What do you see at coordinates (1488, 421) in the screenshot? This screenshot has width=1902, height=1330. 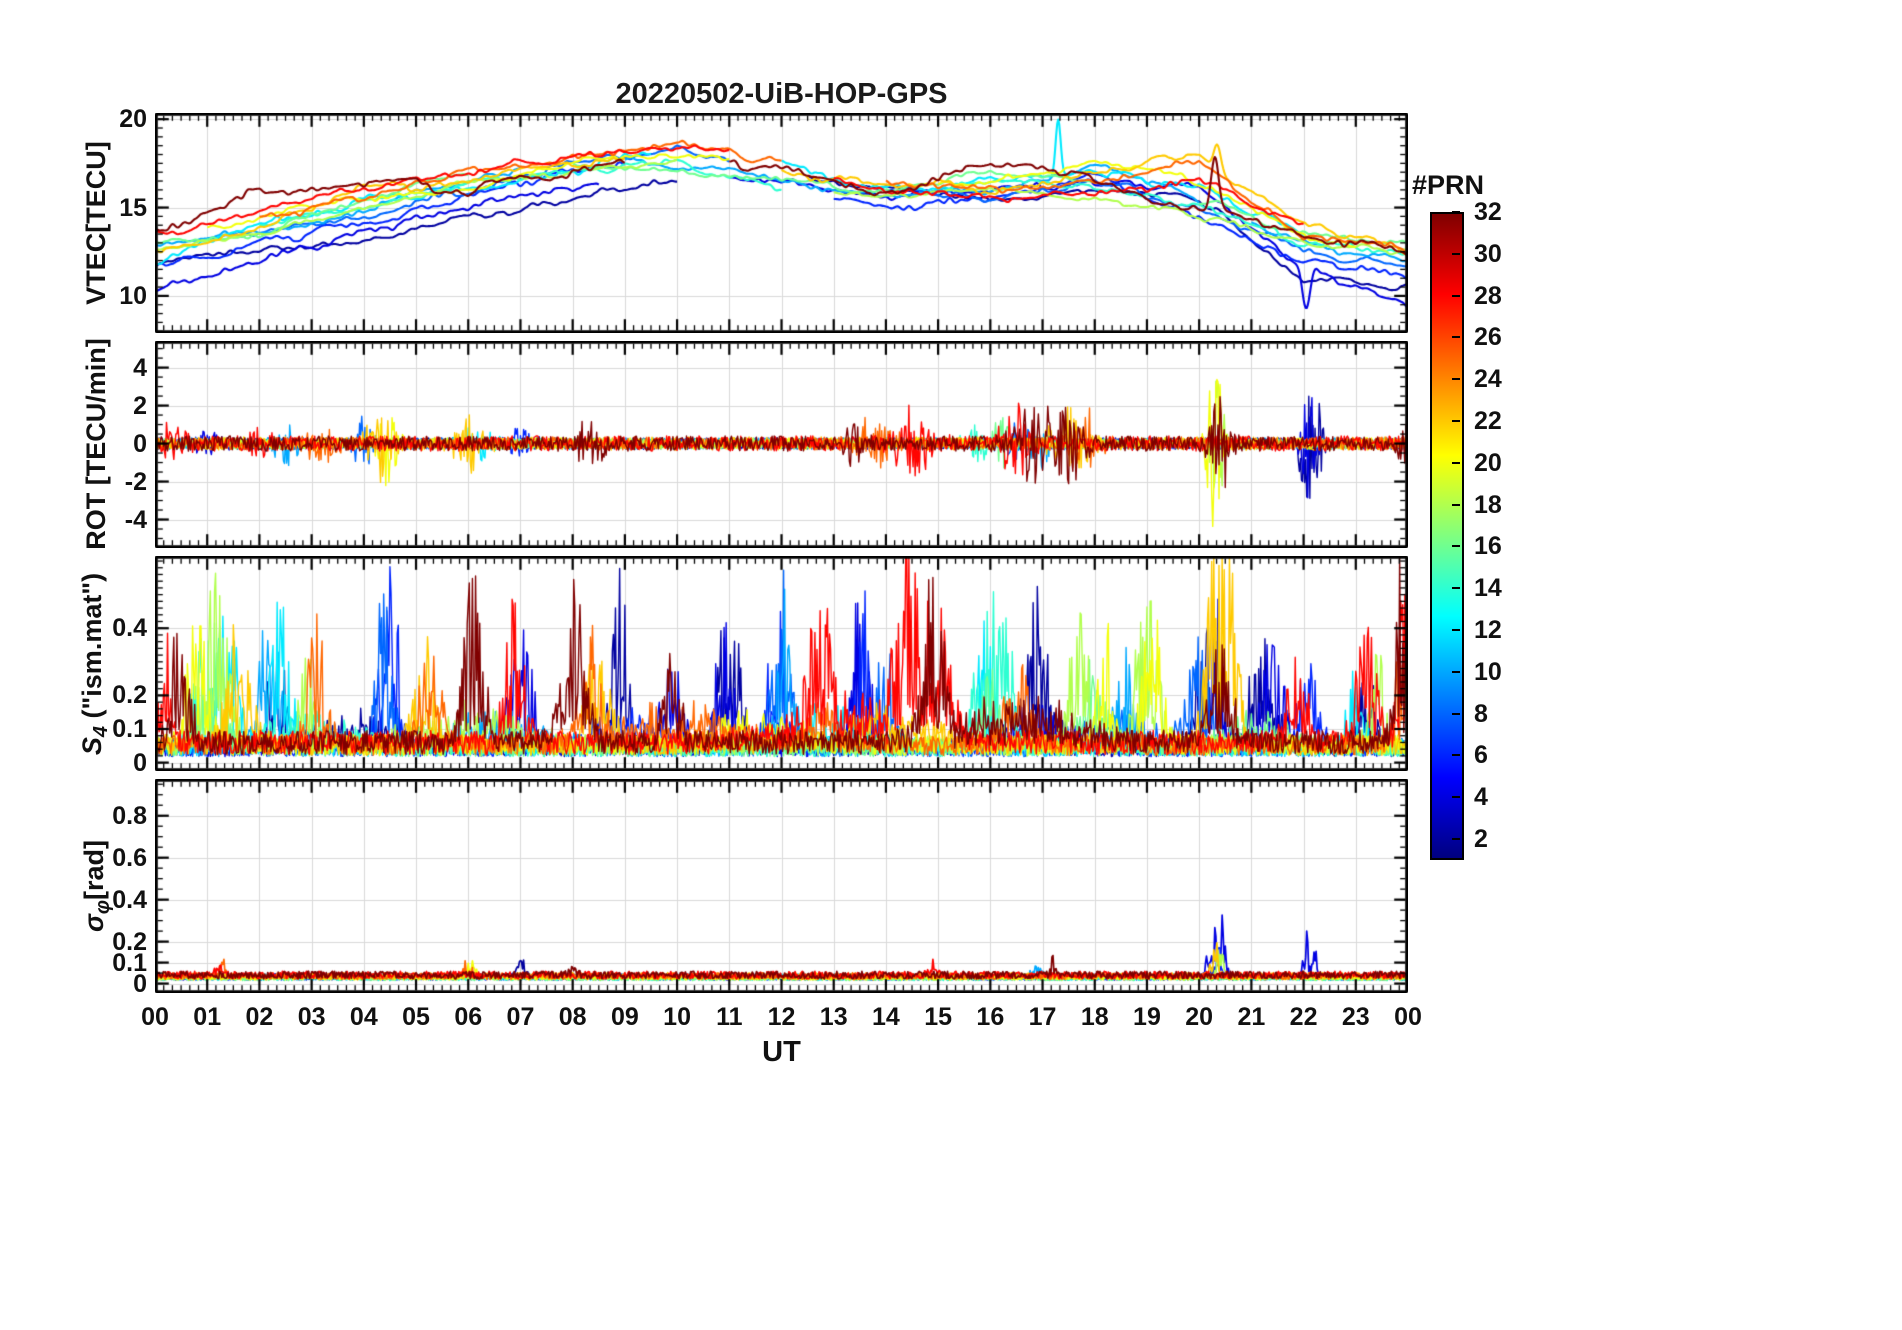 I see `colorbar-tick-label: 22` at bounding box center [1488, 421].